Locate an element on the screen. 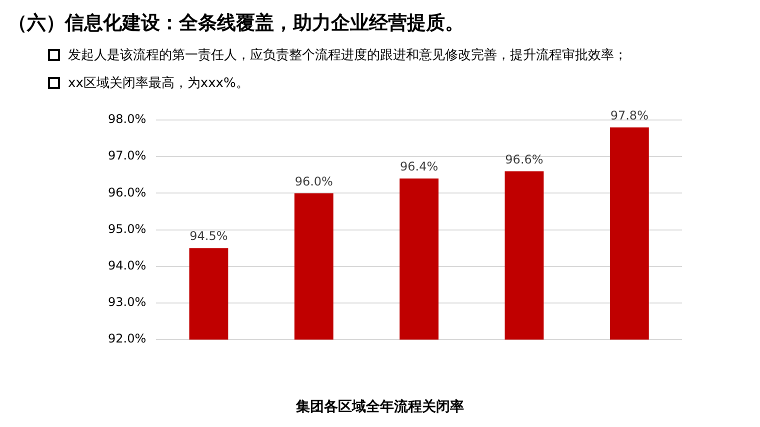 The width and height of the screenshot is (760, 427). data-label: 94.5% is located at coordinates (209, 236).